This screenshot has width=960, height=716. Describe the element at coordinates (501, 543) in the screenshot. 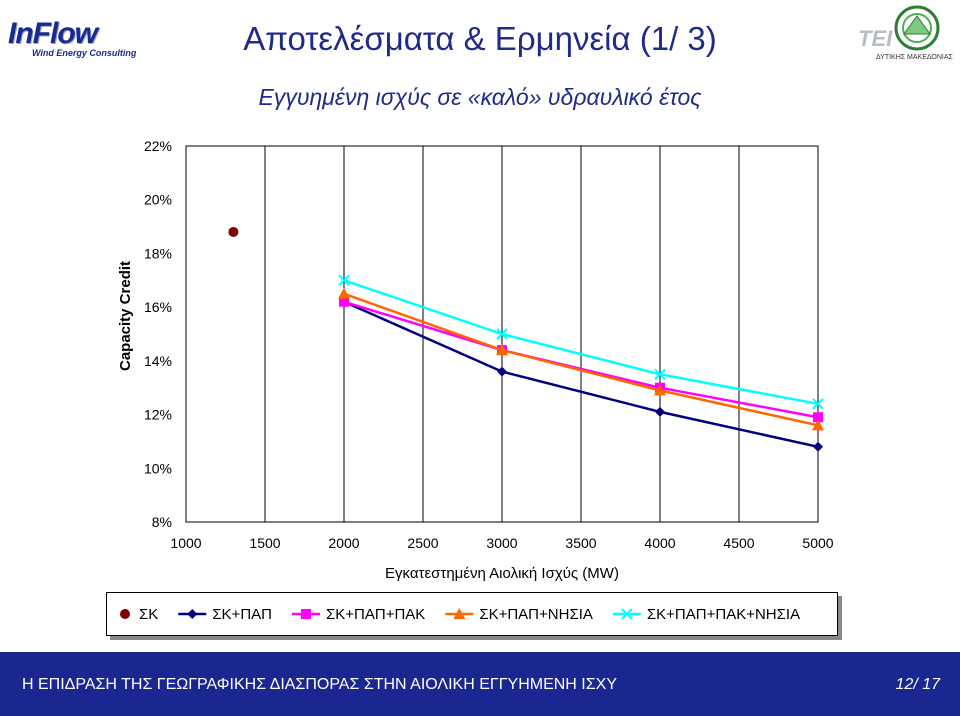

I see `x-tick-label: 3000` at that location.